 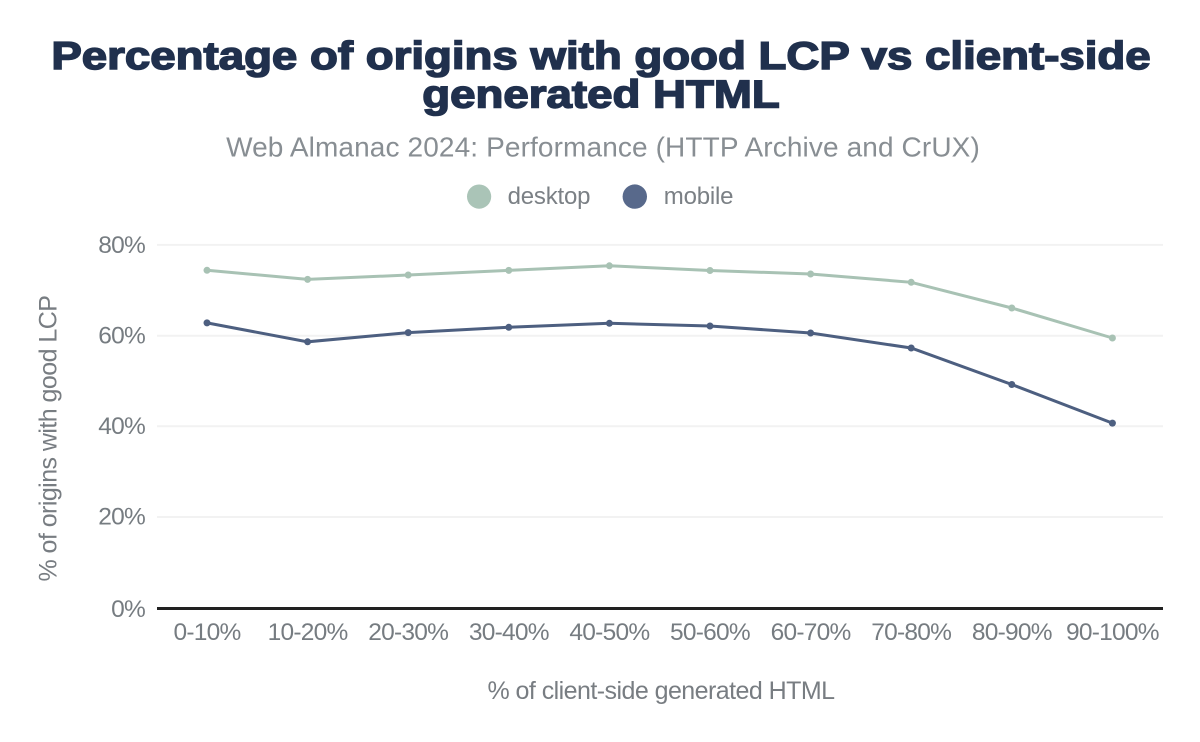 What do you see at coordinates (1112, 632) in the screenshot?
I see `svg-text: 90-100%` at bounding box center [1112, 632].